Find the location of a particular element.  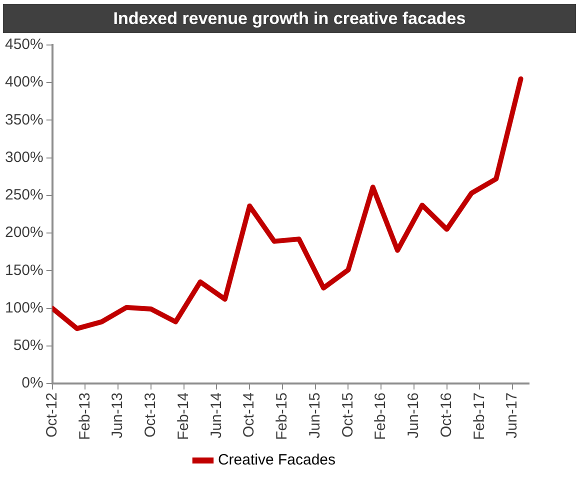

x-tick-label: Jun-13 is located at coordinates (117, 415).